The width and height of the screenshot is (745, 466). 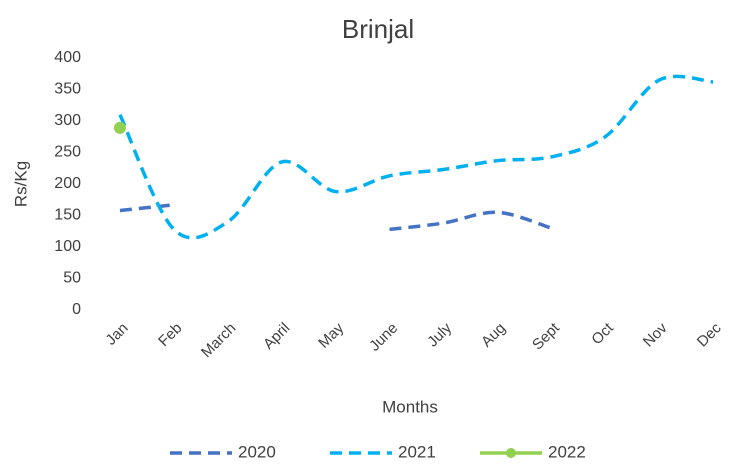 What do you see at coordinates (72, 278) in the screenshot?
I see `y-tick-label: 50` at bounding box center [72, 278].